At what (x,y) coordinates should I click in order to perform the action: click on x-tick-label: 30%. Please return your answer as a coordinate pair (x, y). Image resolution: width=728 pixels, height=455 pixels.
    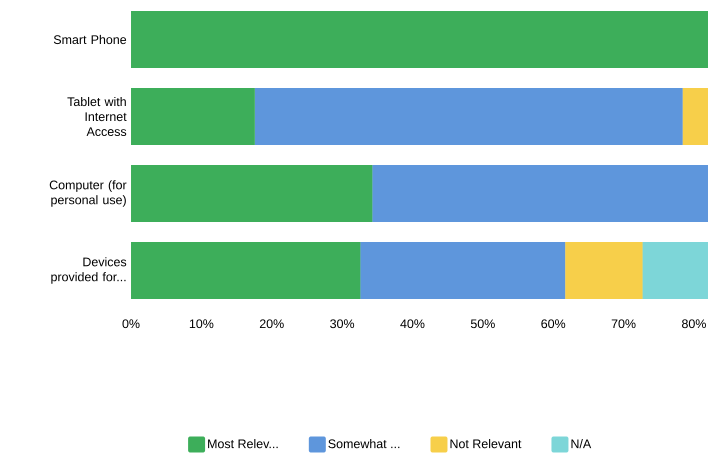
    Looking at the image, I should click on (342, 323).